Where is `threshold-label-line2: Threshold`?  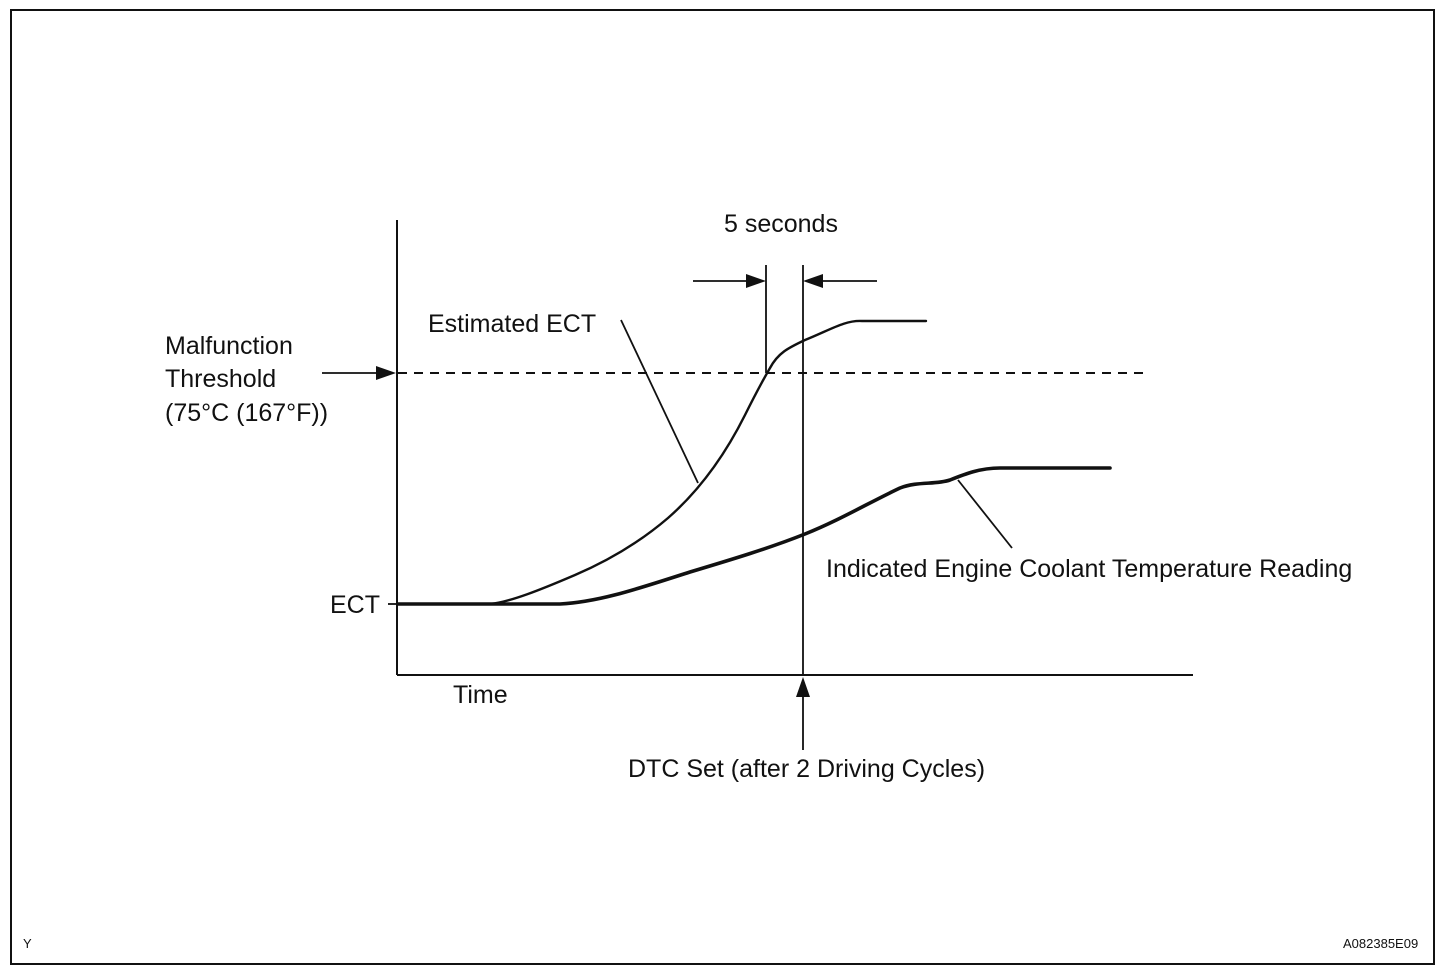 threshold-label-line2: Threshold is located at coordinates (220, 379).